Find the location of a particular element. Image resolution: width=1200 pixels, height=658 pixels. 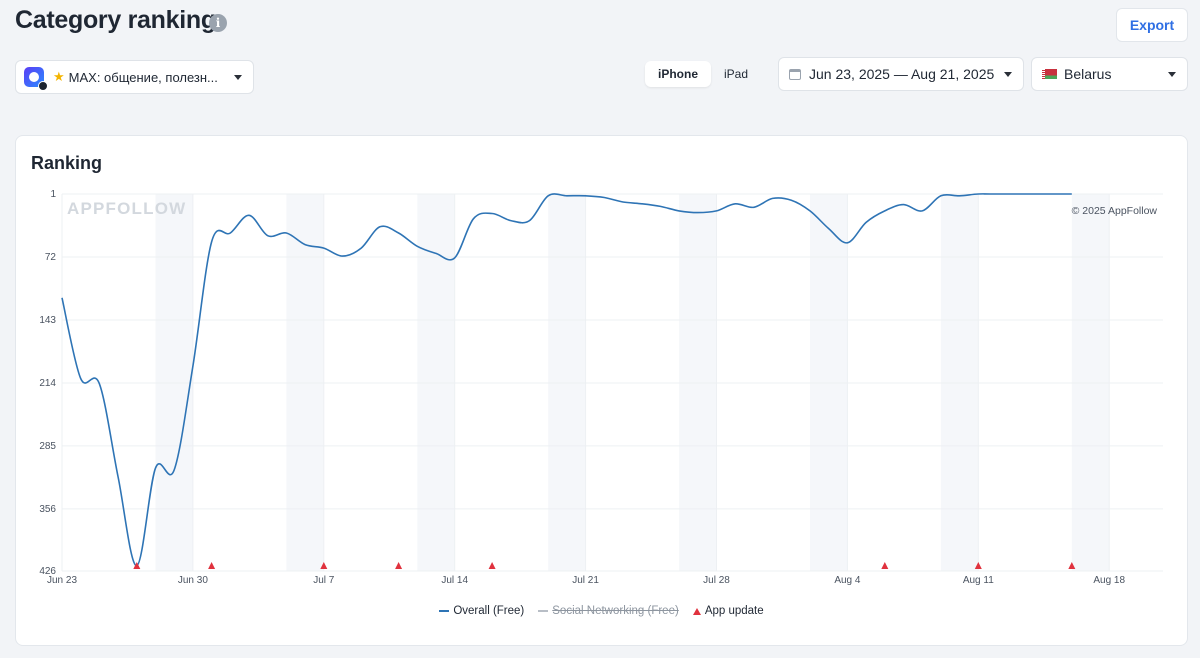

legend-label: Social Networking (Free) is located at coordinates (615, 611).